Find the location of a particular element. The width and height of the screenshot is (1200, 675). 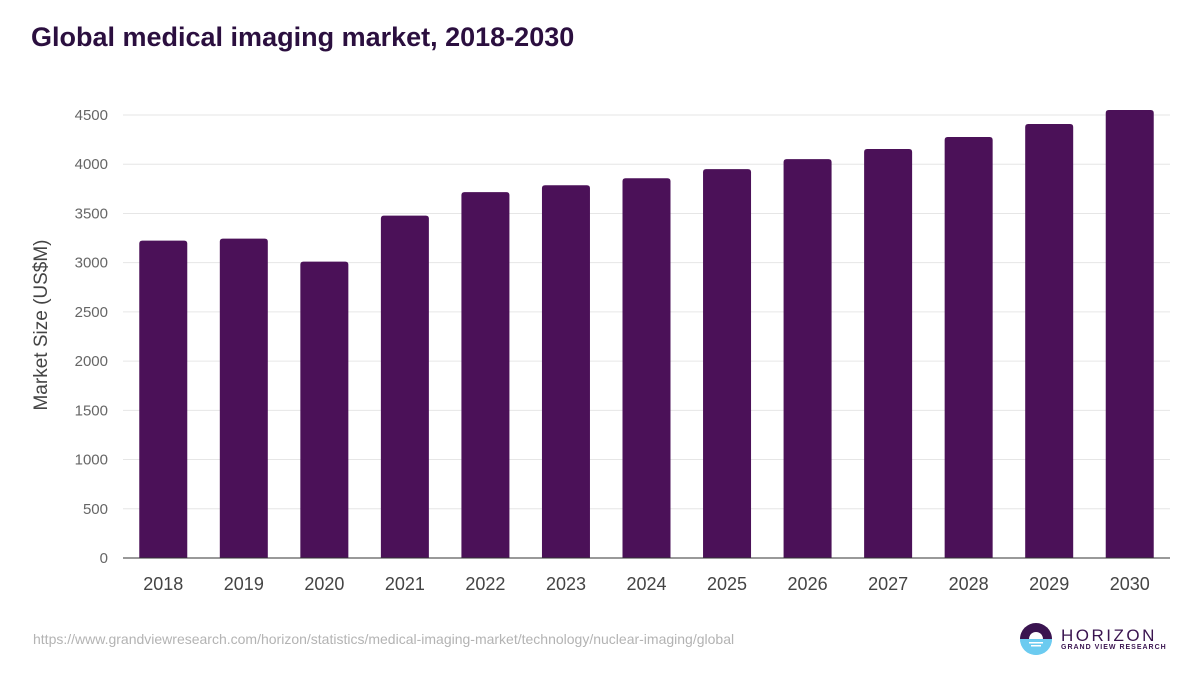

x-tick-label: 2023 is located at coordinates (566, 584).